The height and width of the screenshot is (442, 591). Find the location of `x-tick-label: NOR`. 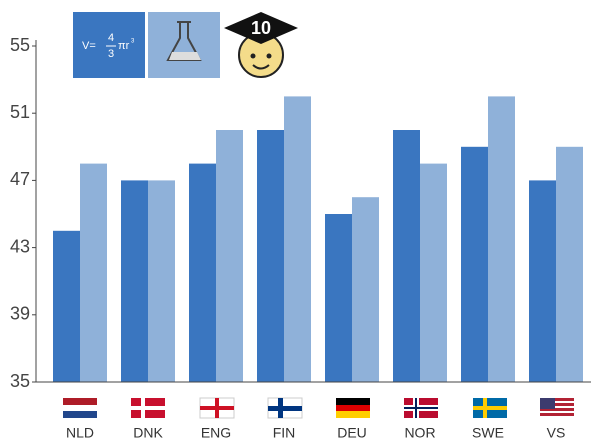

x-tick-label: NOR is located at coordinates (419, 433).